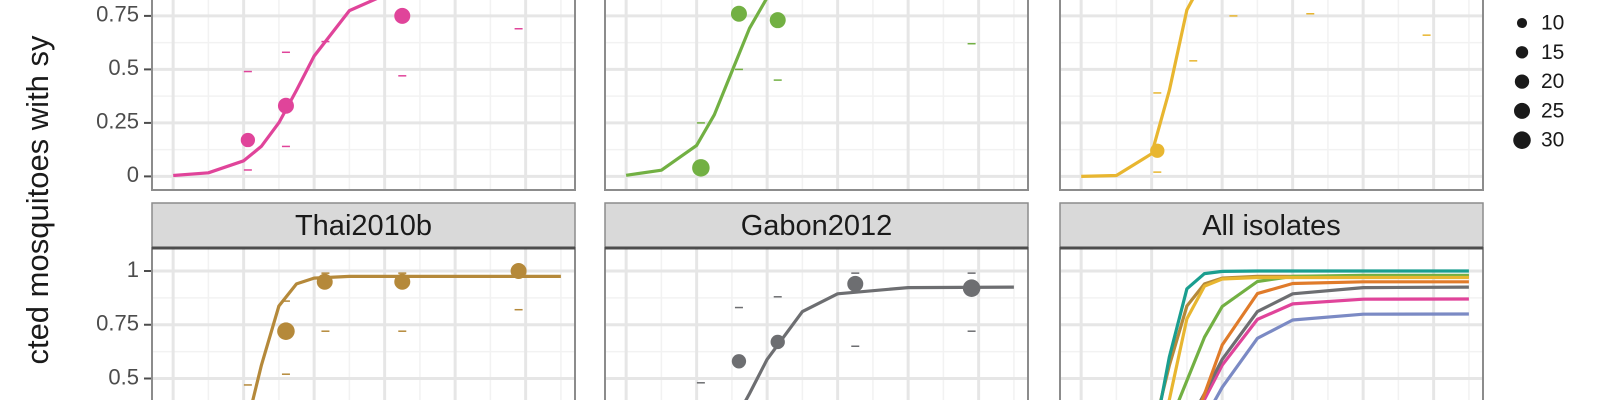 Image resolution: width=1600 pixels, height=400 pixels. Describe the element at coordinates (1552, 23) in the screenshot. I see `legend-label: 10` at that location.